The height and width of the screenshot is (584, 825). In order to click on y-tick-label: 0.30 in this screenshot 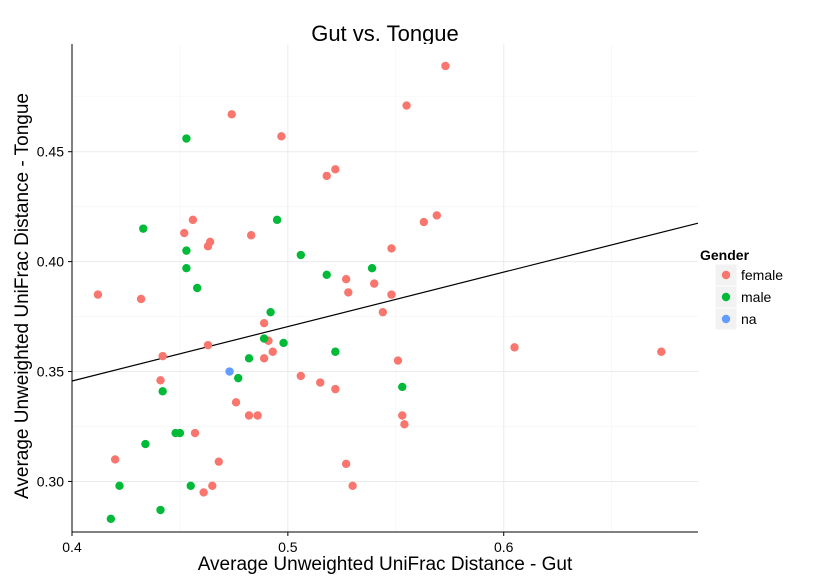, I will do `click(50, 481)`.